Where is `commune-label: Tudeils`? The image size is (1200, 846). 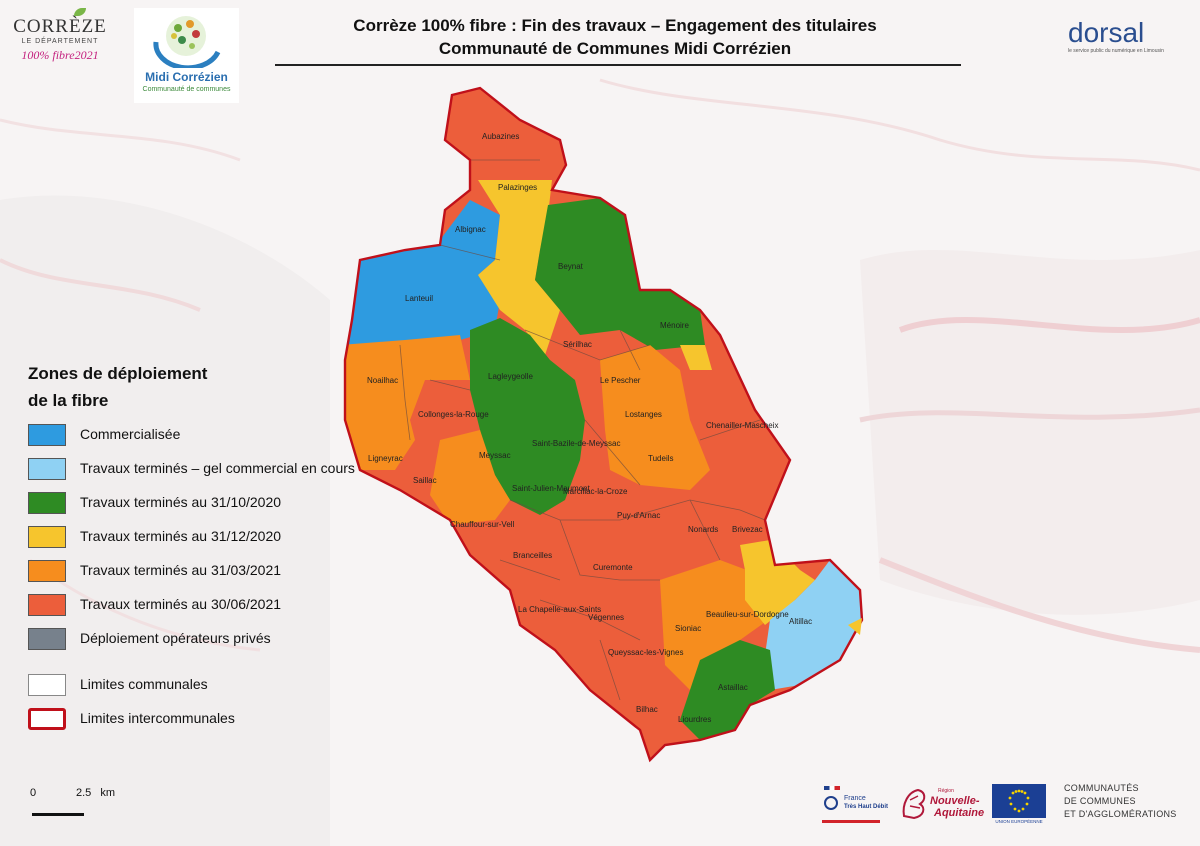
commune-label: Tudeils is located at coordinates (661, 458).